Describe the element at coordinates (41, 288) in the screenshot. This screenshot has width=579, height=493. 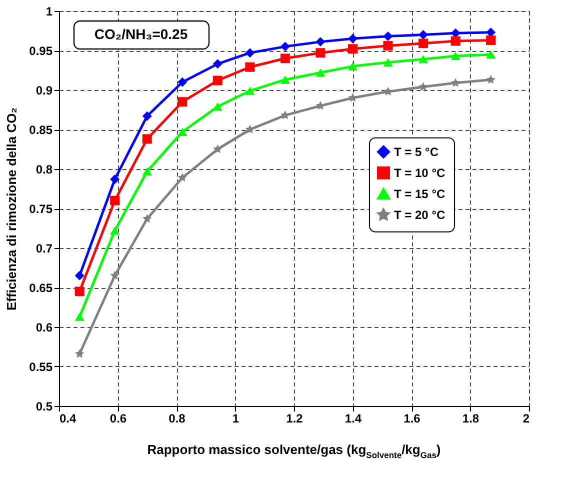
I see `y-tick-label: 0.65` at that location.